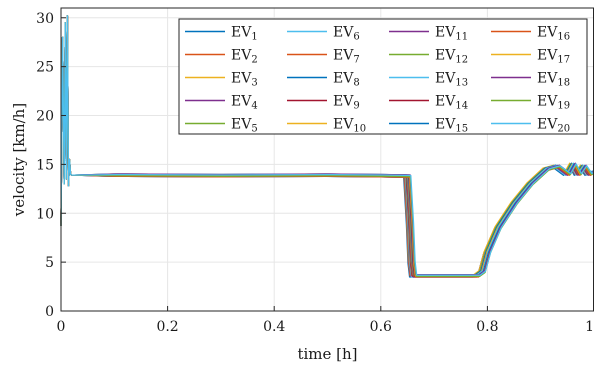  I want to click on legend-label: EV8, so click(346, 80).